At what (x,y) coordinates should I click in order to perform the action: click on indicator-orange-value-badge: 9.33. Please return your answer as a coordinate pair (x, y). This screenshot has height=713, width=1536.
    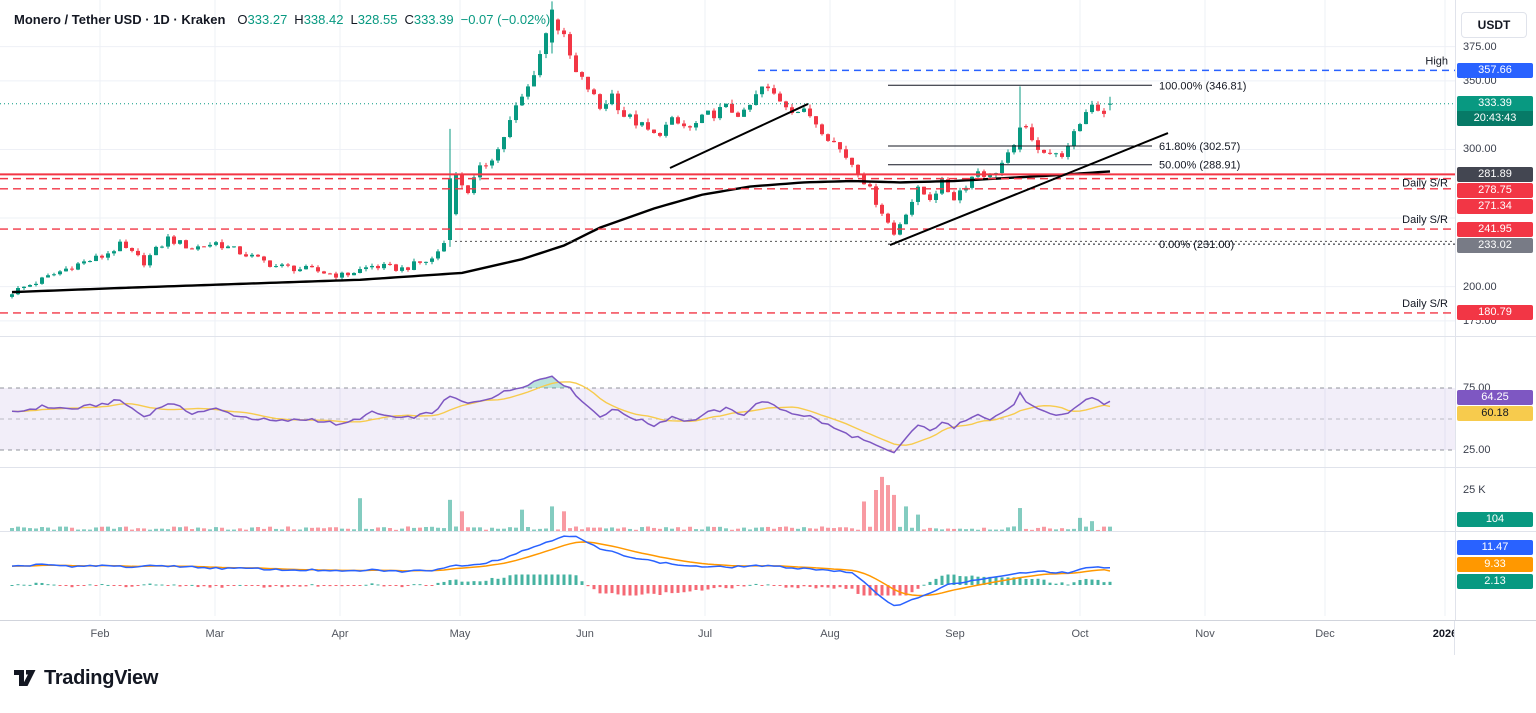
    Looking at the image, I should click on (1495, 564).